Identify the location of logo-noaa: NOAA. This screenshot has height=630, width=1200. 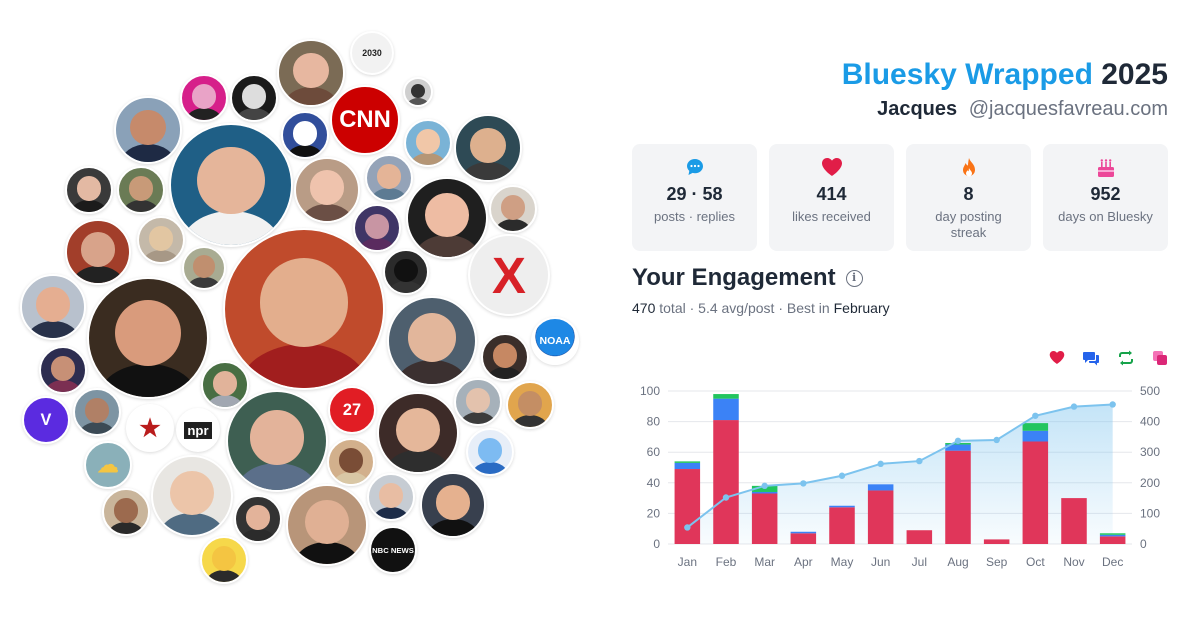
(555, 341).